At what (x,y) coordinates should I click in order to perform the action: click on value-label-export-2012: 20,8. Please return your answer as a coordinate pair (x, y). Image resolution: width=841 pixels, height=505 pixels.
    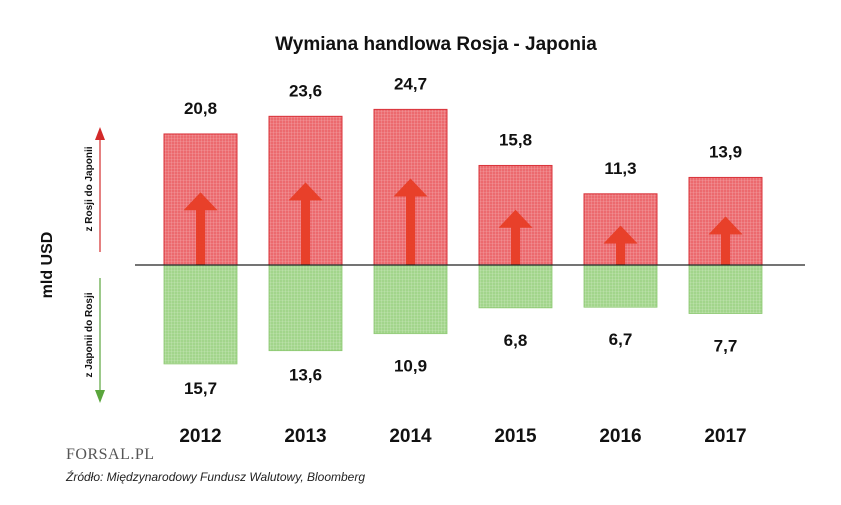
    Looking at the image, I should click on (200, 108).